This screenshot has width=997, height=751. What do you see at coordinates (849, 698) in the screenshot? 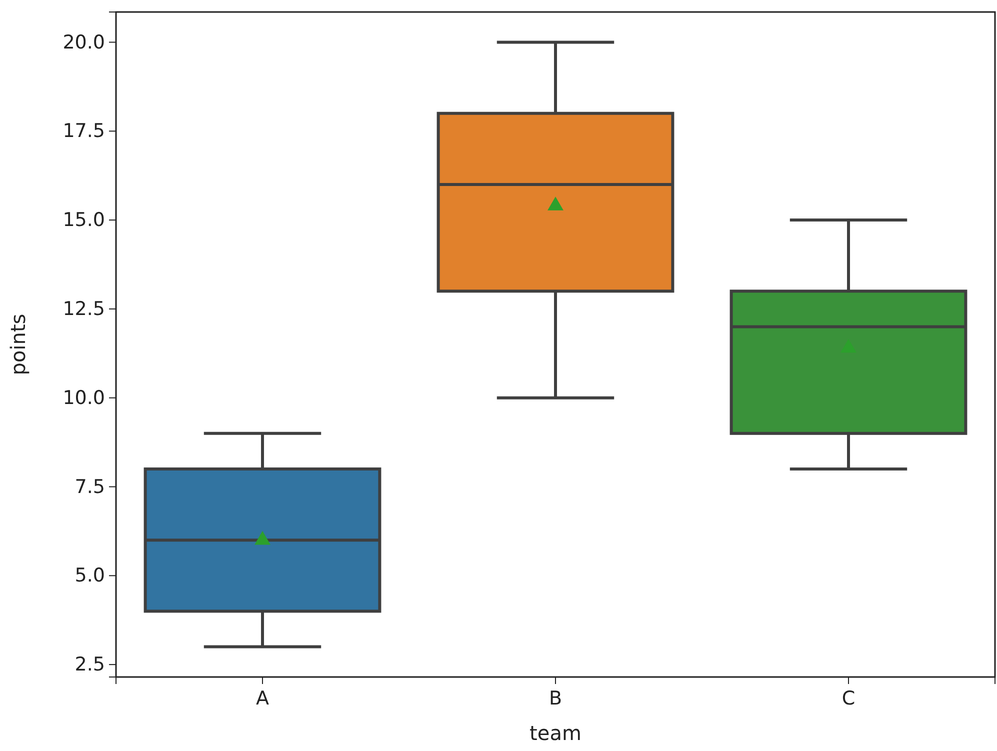
I see `x-tick-label: C` at bounding box center [849, 698].